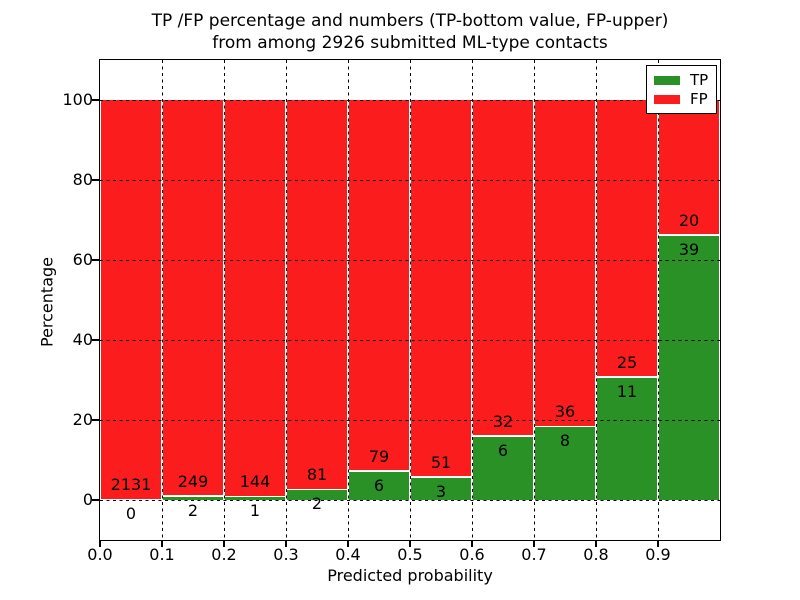 The image size is (800, 600). What do you see at coordinates (255, 482) in the screenshot?
I see `fp-count-label: 144` at bounding box center [255, 482].